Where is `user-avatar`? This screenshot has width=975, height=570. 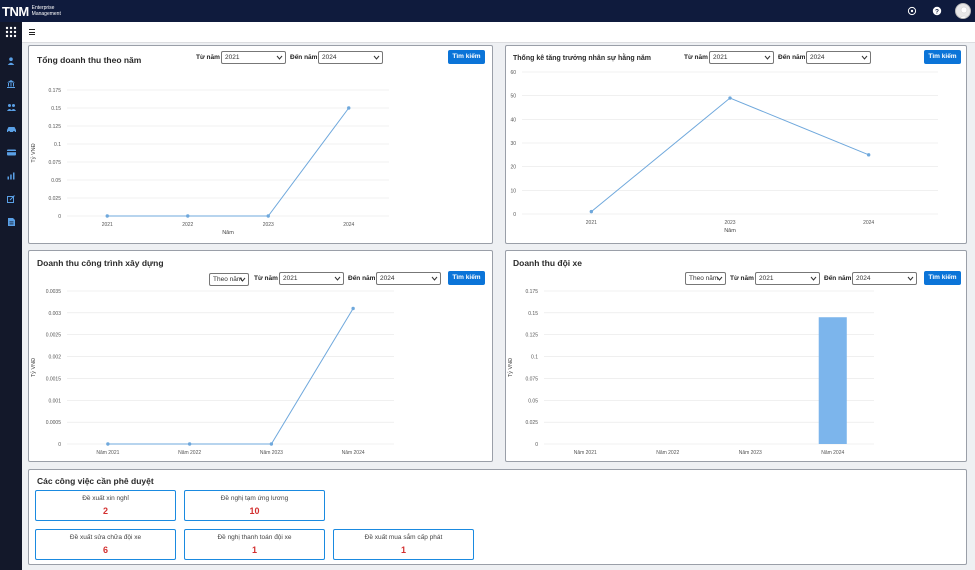
user-avatar is located at coordinates (963, 11).